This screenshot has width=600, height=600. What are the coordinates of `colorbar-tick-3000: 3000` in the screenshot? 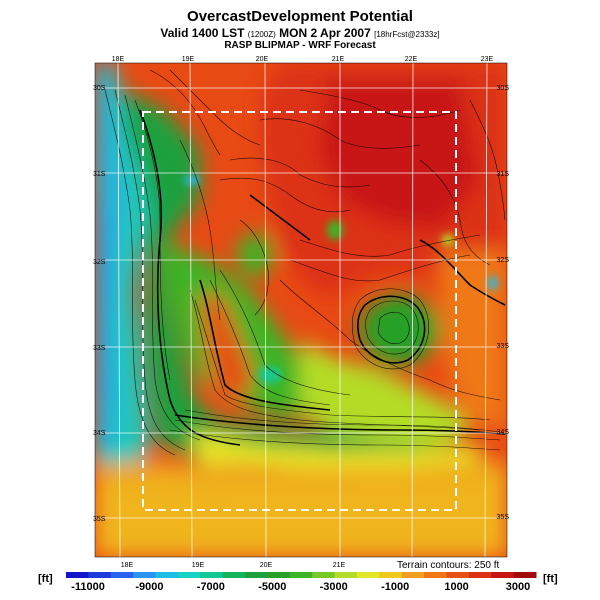 It's located at (518, 587).